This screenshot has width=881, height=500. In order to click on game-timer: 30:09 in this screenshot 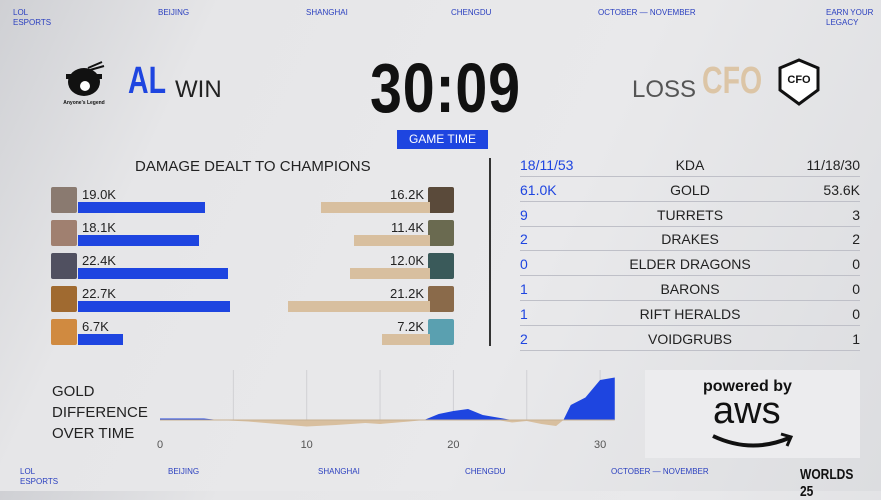, I will do `click(445, 88)`.